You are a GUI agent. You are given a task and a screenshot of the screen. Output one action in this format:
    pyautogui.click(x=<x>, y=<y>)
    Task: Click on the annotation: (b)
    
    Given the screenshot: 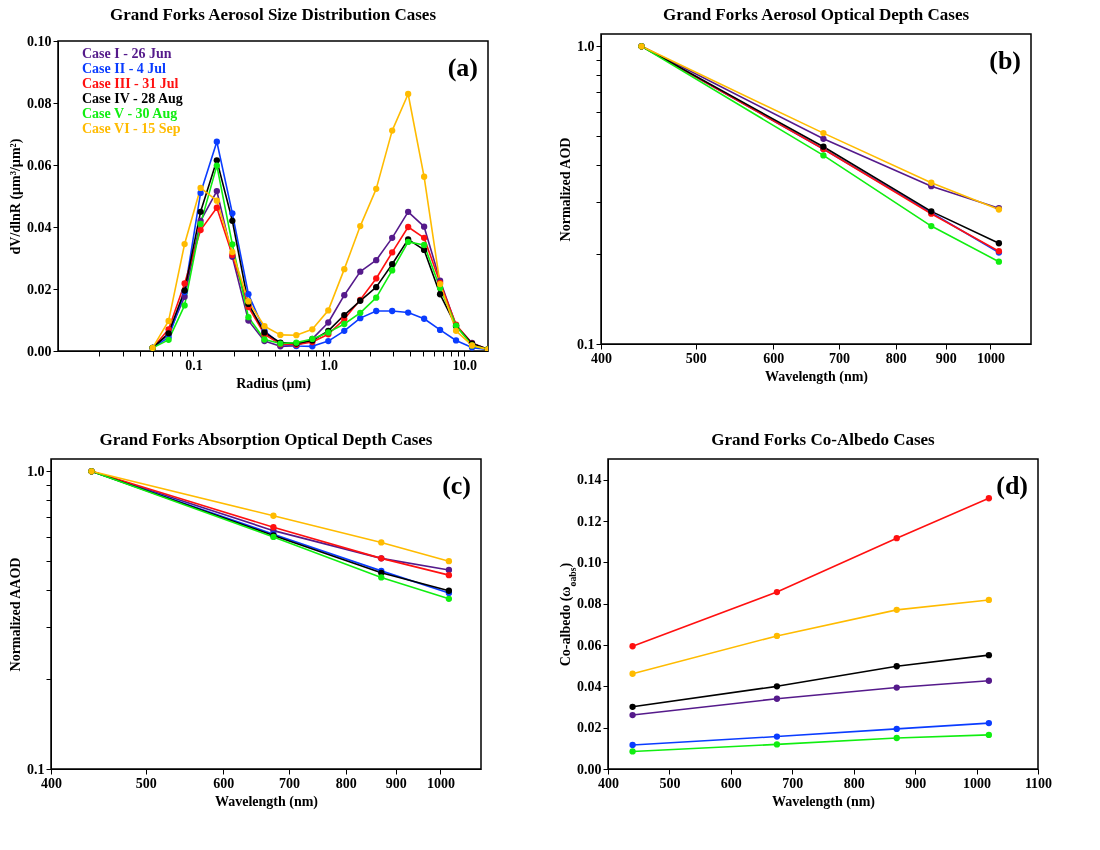 What is the action you would take?
    pyautogui.click(x=1005, y=60)
    